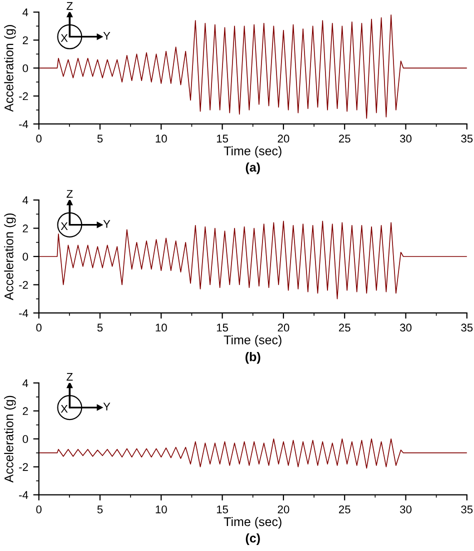 Image resolution: width=474 pixels, height=551 pixels. Describe the element at coordinates (253, 168) in the screenshot. I see `text: (a)` at that location.